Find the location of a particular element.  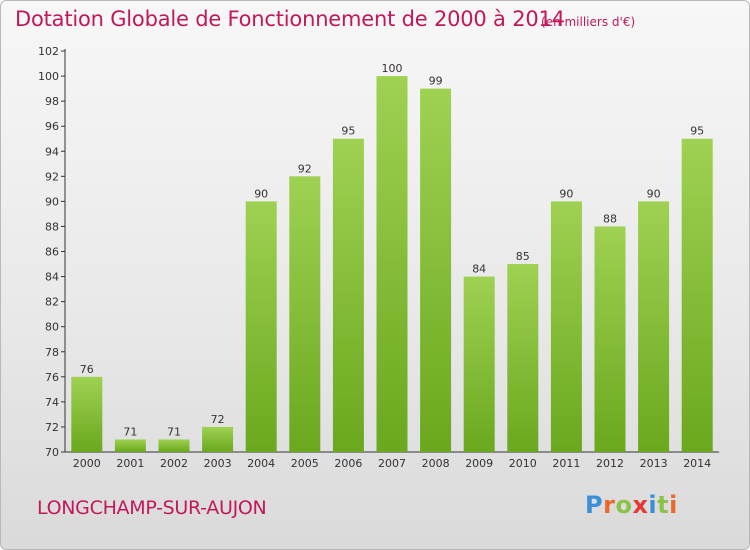

data-label: 85 is located at coordinates (523, 256).